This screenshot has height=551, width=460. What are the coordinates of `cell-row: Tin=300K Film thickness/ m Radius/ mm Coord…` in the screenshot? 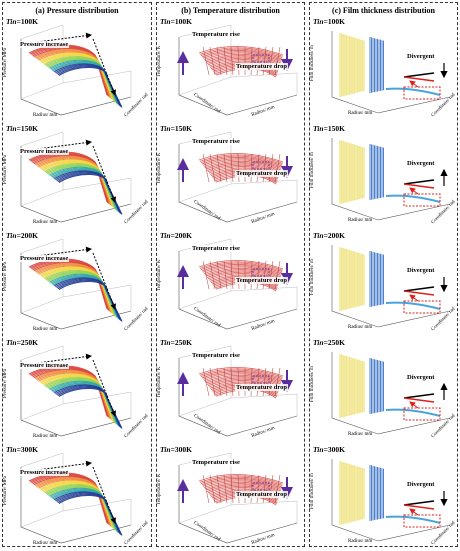 It's located at (383, 498).